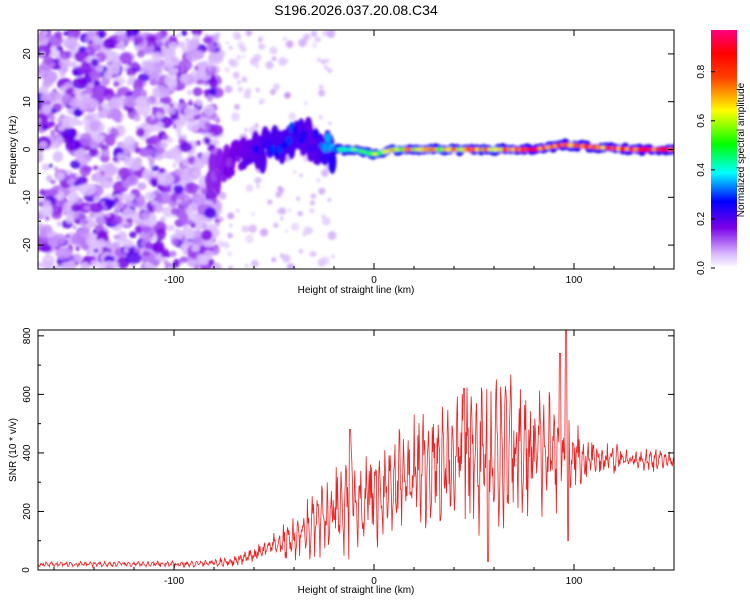 Image resolution: width=750 pixels, height=600 pixels. Describe the element at coordinates (27, 335) in the screenshot. I see `y-tick-label: 800` at that location.